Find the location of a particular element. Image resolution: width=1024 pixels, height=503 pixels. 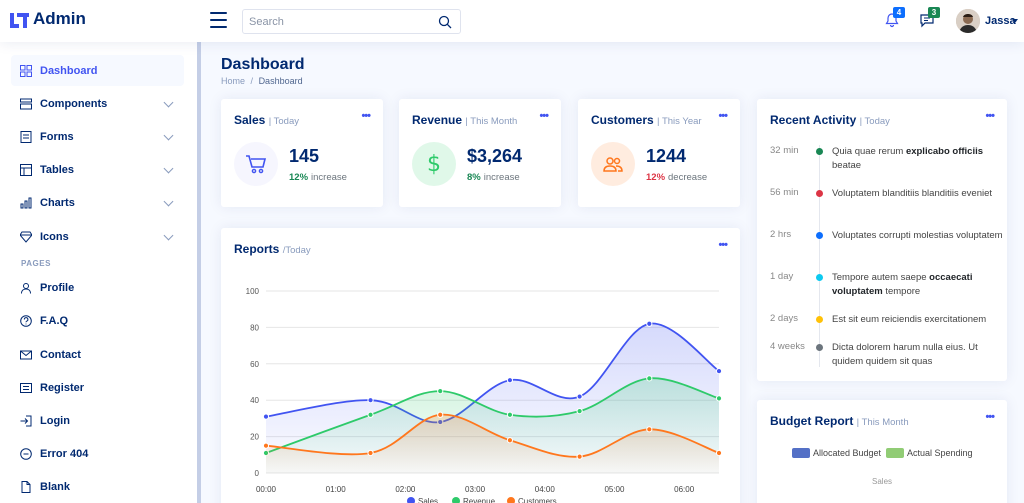

activity-time: 4 weeks is located at coordinates (787, 346).